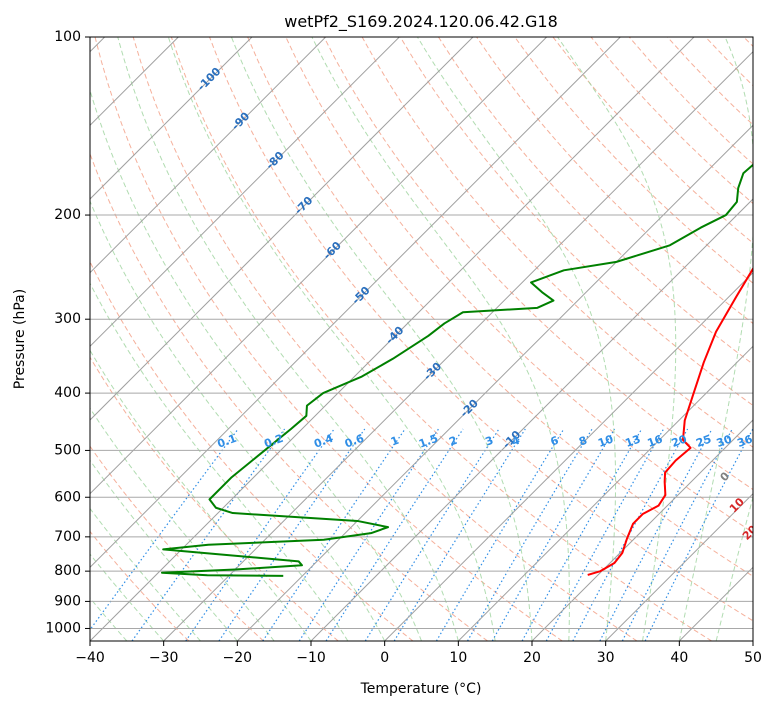 Image resolution: width=775 pixels, height=708 pixels. What do you see at coordinates (532, 658) in the screenshot?
I see `x-tick-label: 20` at bounding box center [532, 658].